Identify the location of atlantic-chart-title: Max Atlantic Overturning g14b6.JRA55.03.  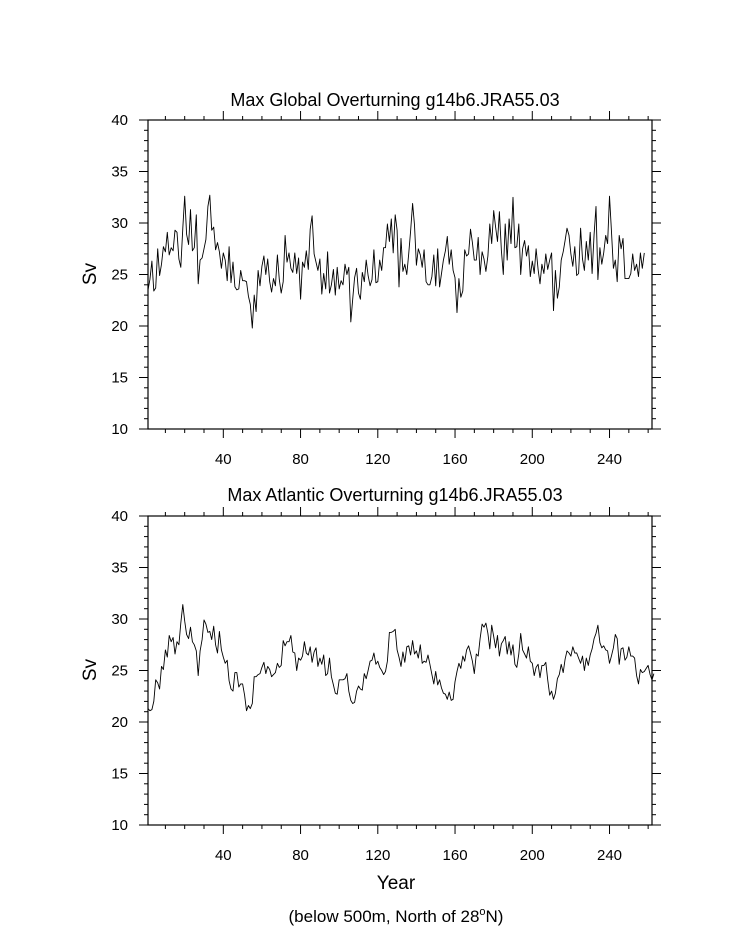
(394, 495).